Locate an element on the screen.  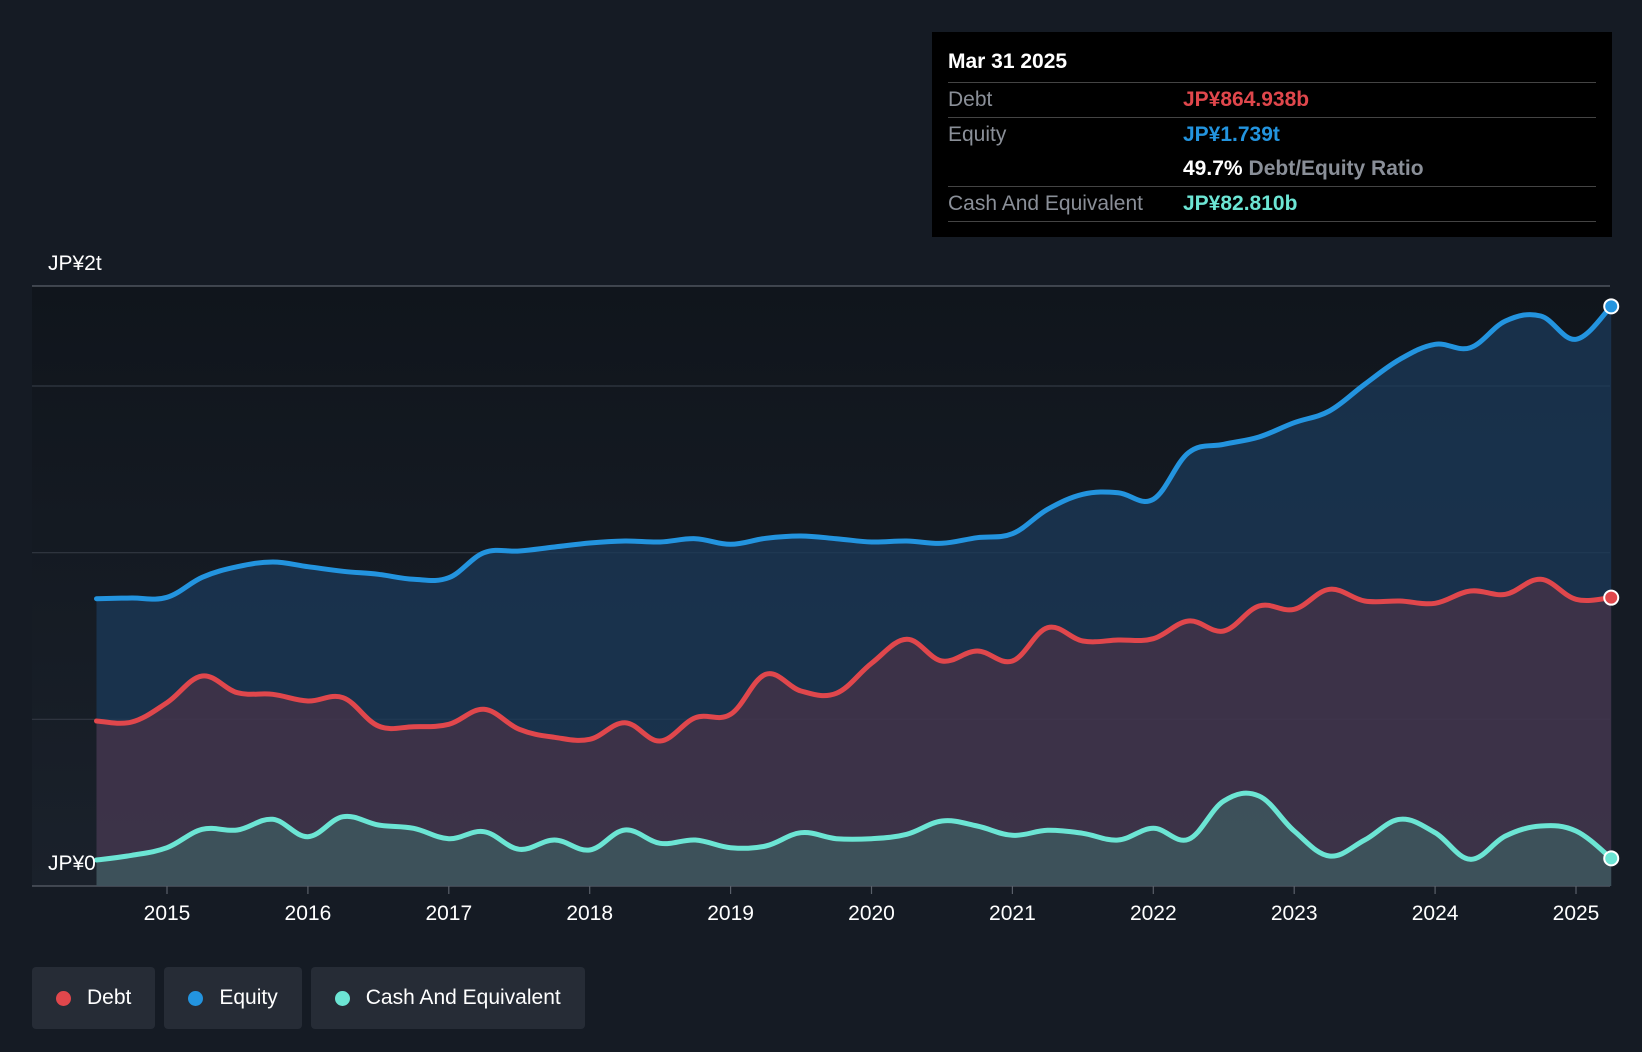
tooltip-equity-value: JP¥1.739t is located at coordinates (1231, 134).